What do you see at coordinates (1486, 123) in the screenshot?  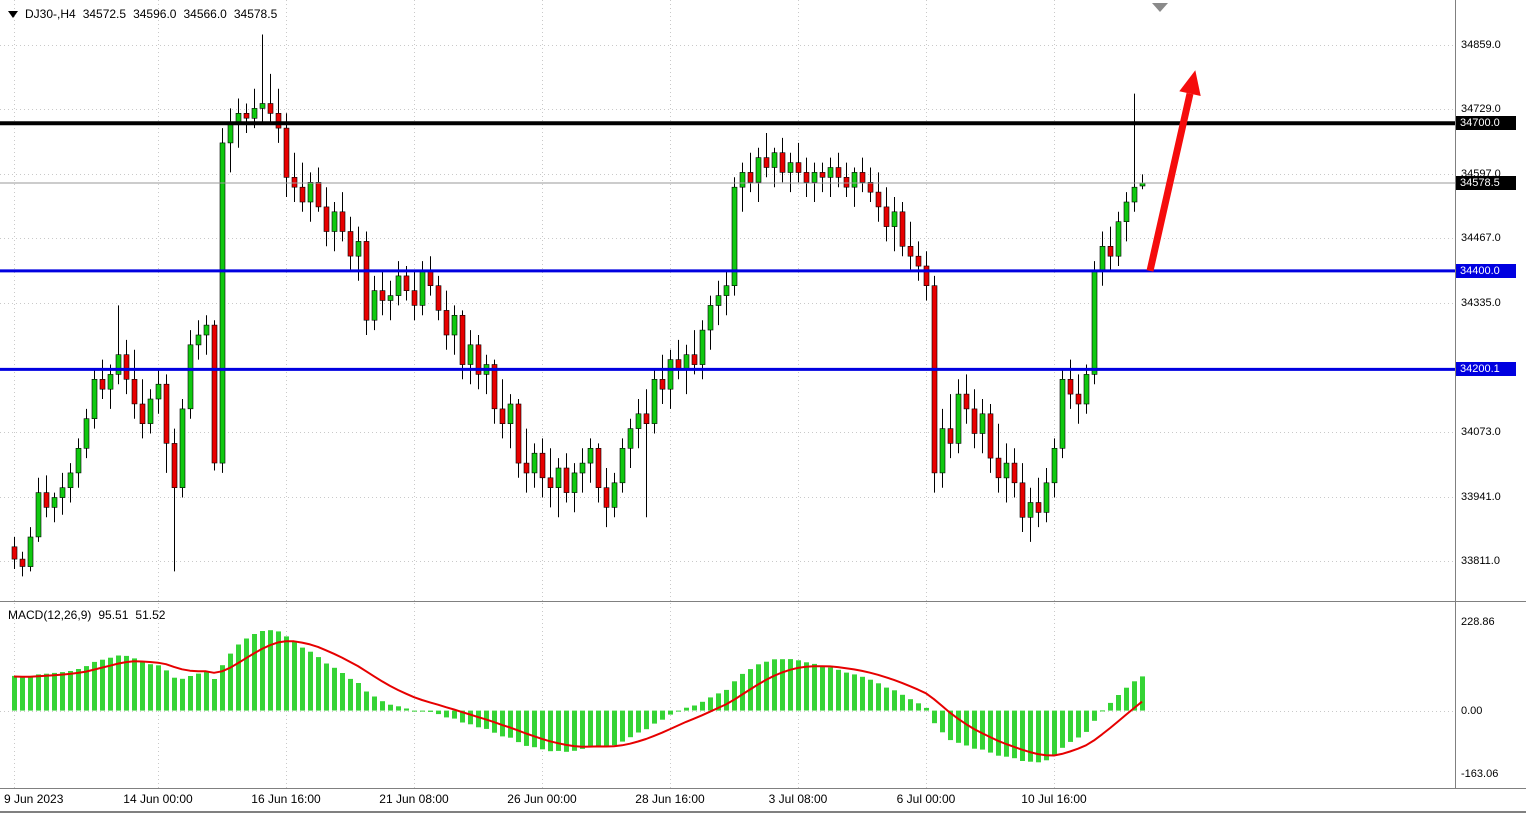 I see `price-line-price-box: 34700.0` at bounding box center [1486, 123].